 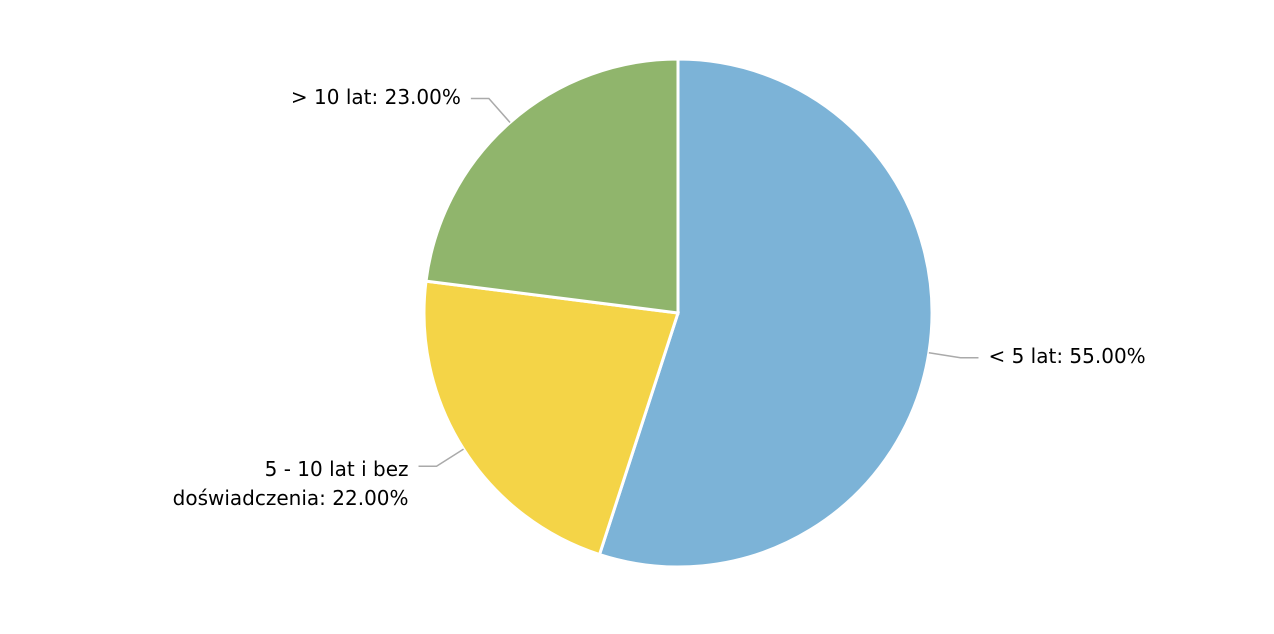 I want to click on label-line: 5 - 10 lat i bez, so click(x=337, y=469).